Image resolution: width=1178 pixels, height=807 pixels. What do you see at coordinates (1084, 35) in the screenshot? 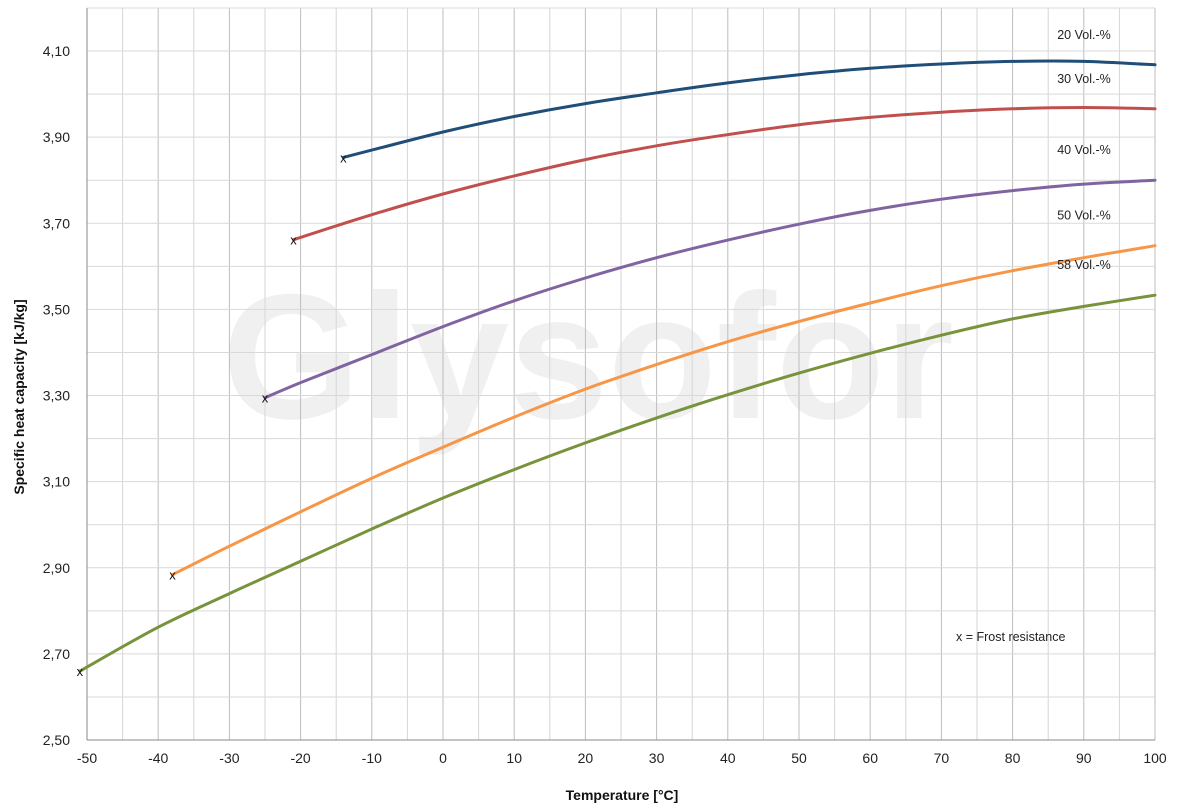
I see `series-label-20-vol: 20 Vol.-%` at bounding box center [1084, 35].